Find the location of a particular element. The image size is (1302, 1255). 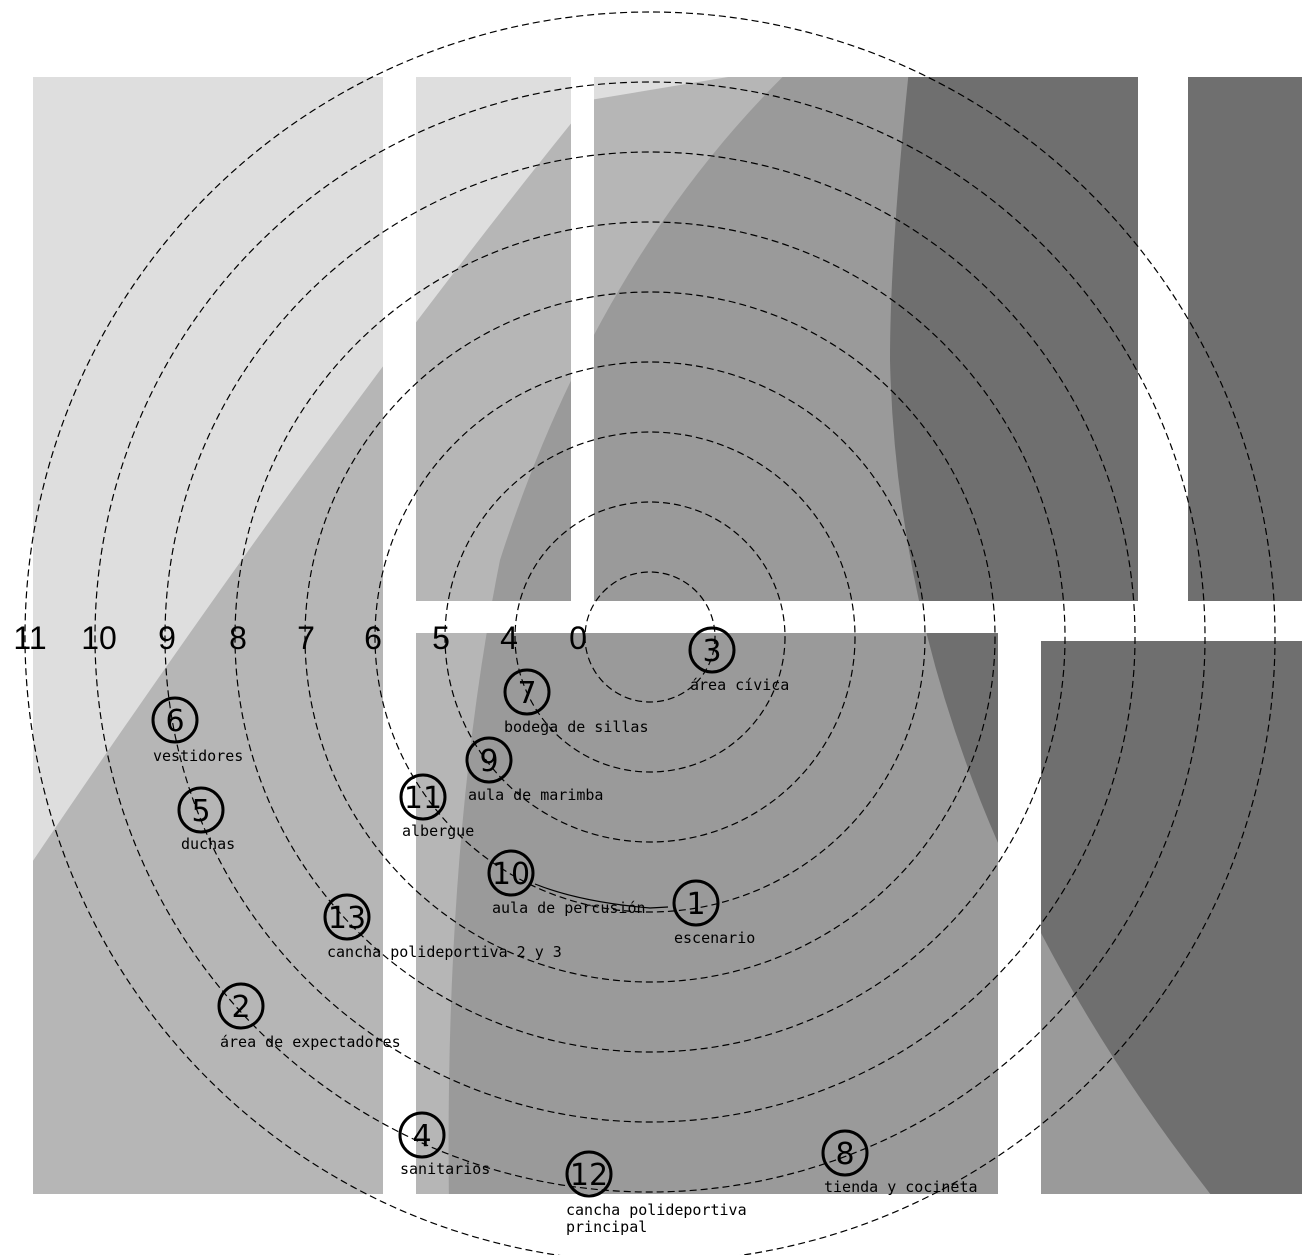

ring-scale-label: 11 is located at coordinates (29, 638).